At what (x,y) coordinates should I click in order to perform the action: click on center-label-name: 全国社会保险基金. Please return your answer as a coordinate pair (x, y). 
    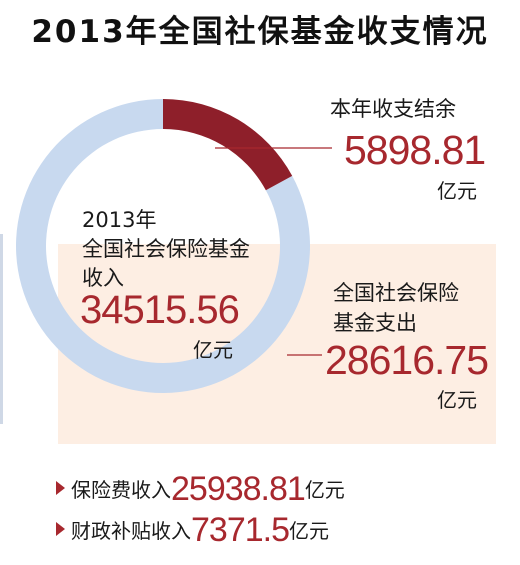
    Looking at the image, I should click on (166, 249).